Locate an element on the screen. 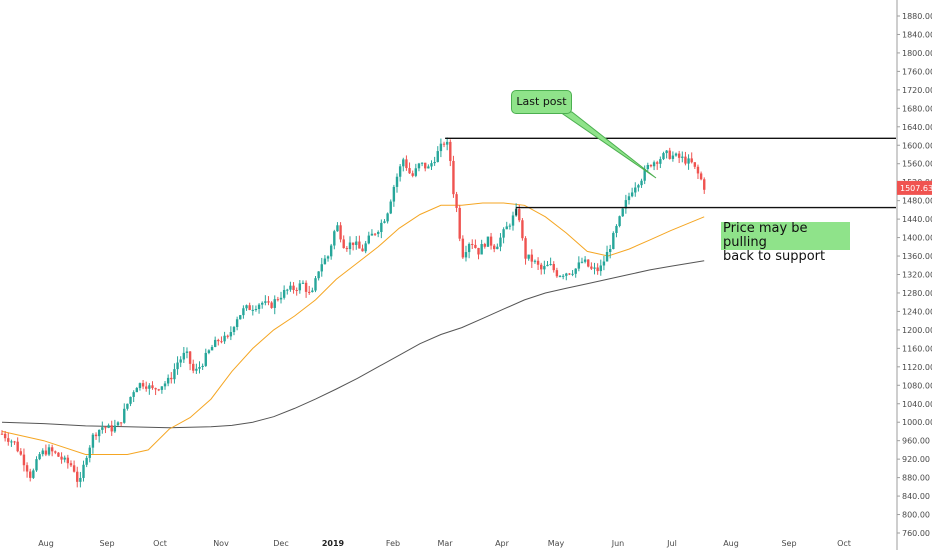 The width and height of the screenshot is (932, 550). time-tick-label: Mar is located at coordinates (445, 543).